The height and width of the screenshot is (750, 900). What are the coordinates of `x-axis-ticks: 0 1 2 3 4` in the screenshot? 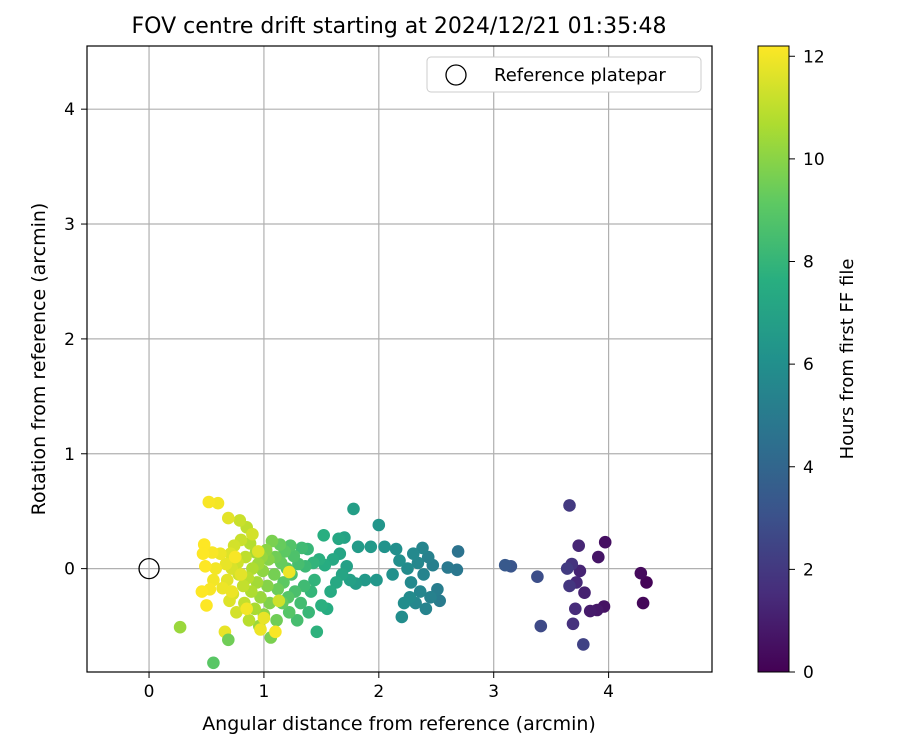 It's located at (379, 687).